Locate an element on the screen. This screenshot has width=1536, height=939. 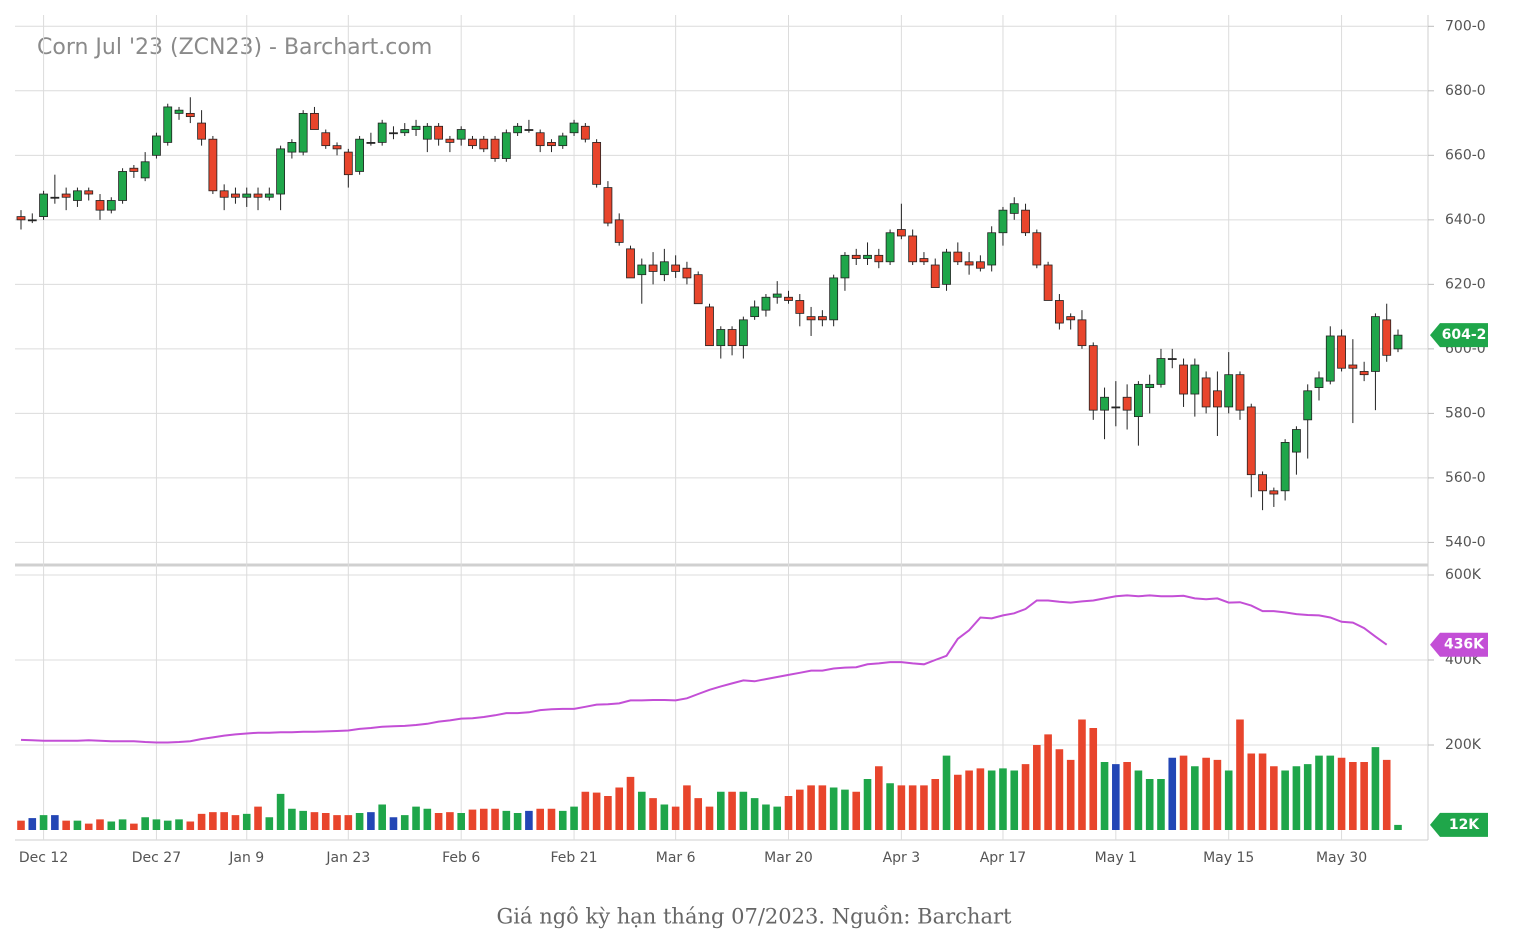
x-tick-label: Mar 20 is located at coordinates (788, 858).